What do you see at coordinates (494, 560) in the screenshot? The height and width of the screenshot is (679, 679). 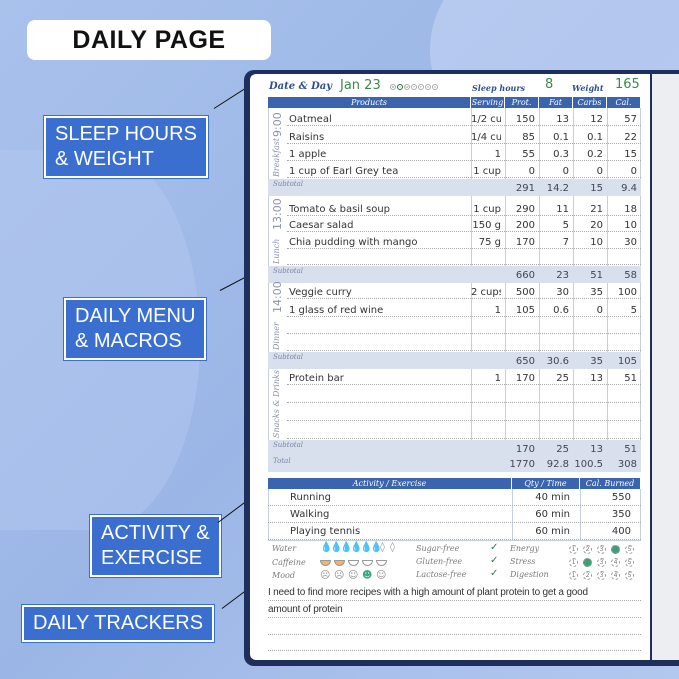 I see `checkmark-icon: ✓` at bounding box center [494, 560].